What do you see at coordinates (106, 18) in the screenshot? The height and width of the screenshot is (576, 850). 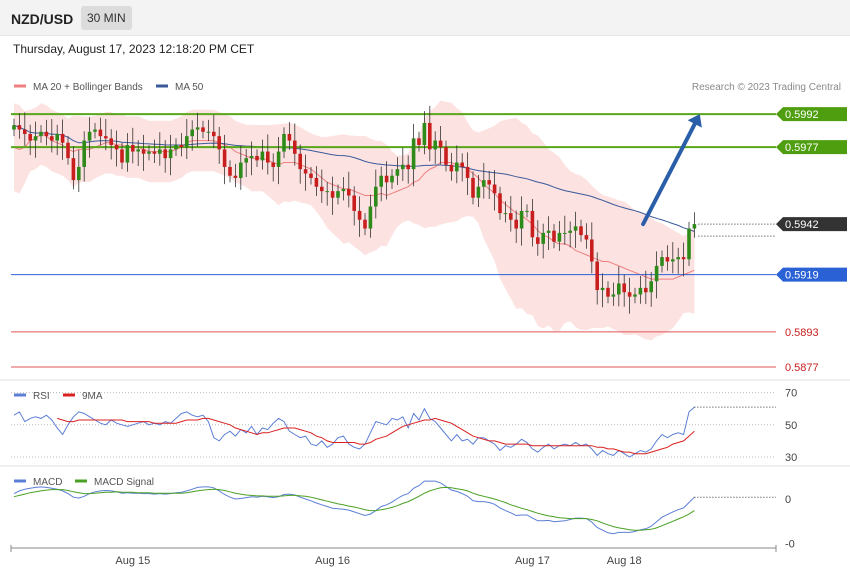 I see `timeframe-badge: 30 MIN` at bounding box center [106, 18].